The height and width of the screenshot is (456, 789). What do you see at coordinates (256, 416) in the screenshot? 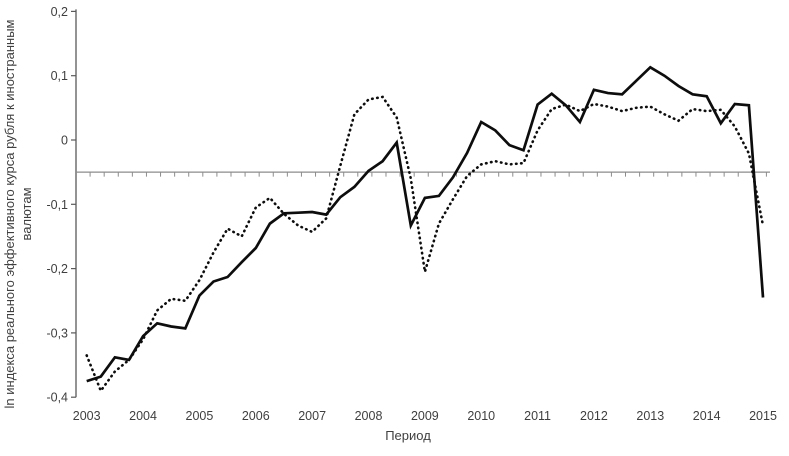
I see `x-tick-label: 2006` at bounding box center [256, 416].